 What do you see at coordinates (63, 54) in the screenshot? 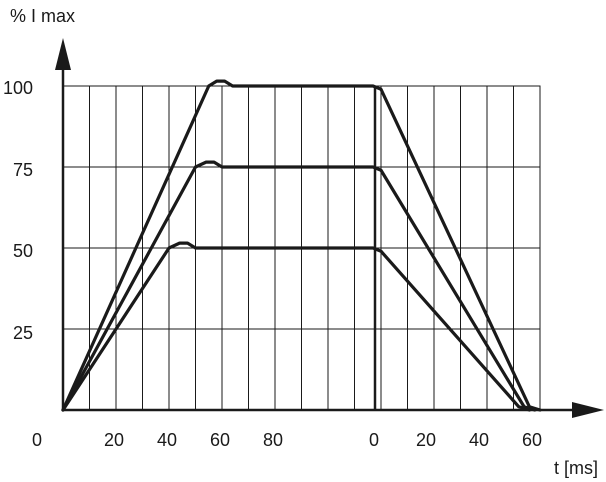
I see `y-axis-arrow` at bounding box center [63, 54].